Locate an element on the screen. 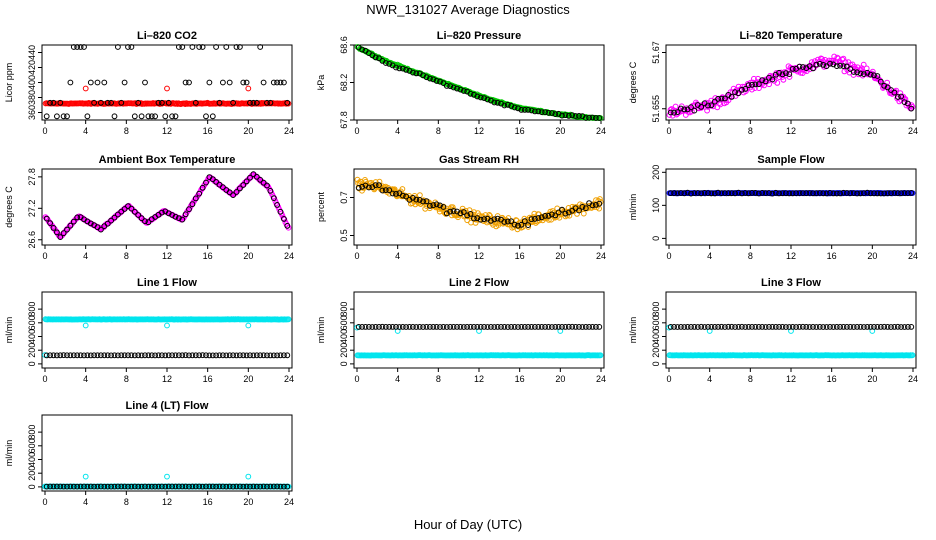  x-tick-label: 4 is located at coordinates (709, 256).